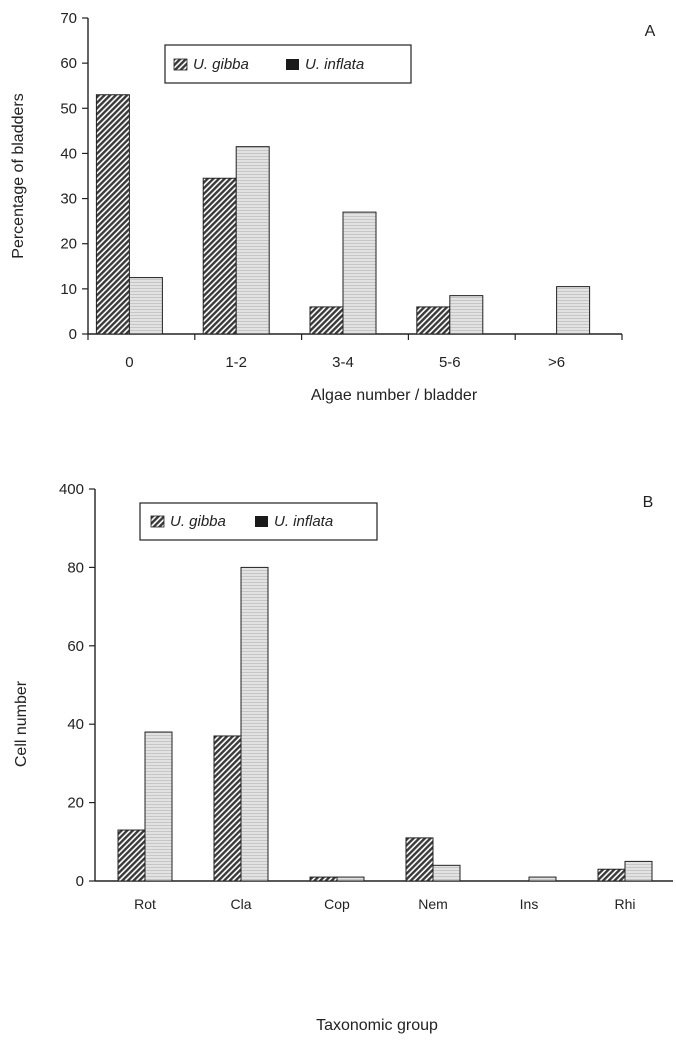 The width and height of the screenshot is (676, 1045). What do you see at coordinates (68, 63) in the screenshot?
I see `y-tick-label-a: 60` at bounding box center [68, 63].